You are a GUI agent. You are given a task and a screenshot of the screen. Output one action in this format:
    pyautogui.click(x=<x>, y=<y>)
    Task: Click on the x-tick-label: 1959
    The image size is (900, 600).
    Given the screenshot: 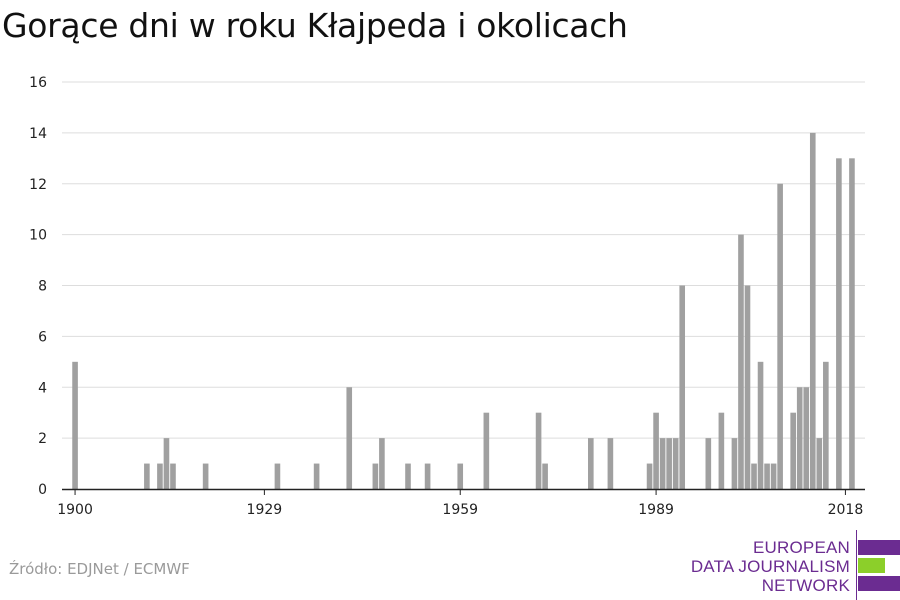 What is the action you would take?
    pyautogui.click(x=460, y=510)
    